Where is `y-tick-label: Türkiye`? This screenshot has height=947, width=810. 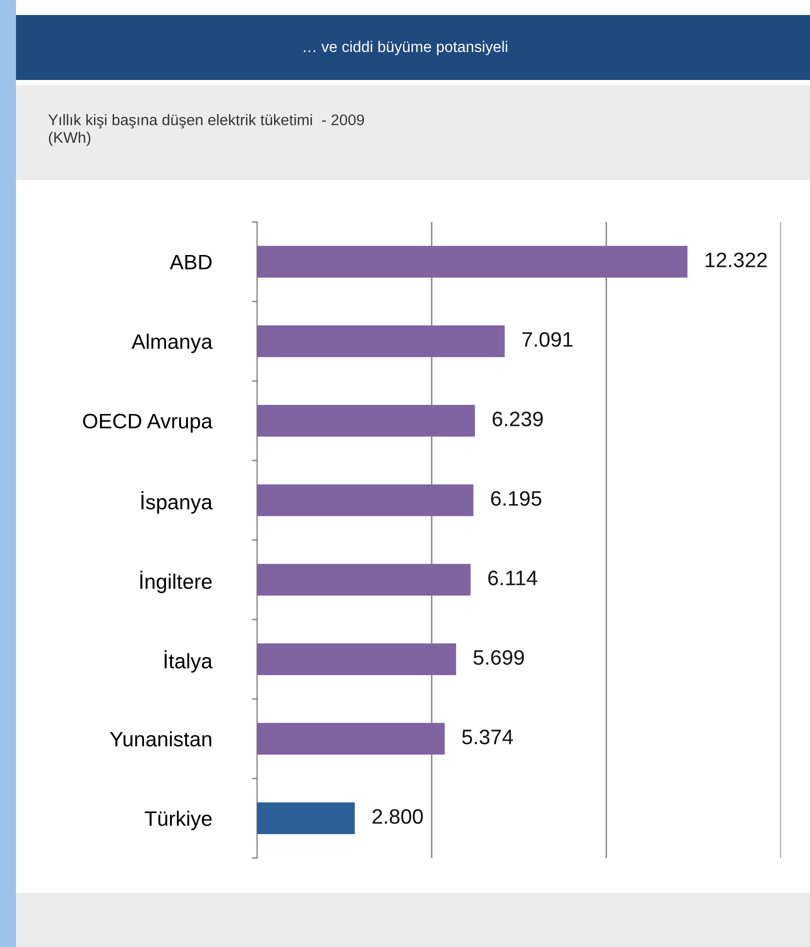 y-tick-label: Türkiye is located at coordinates (178, 820).